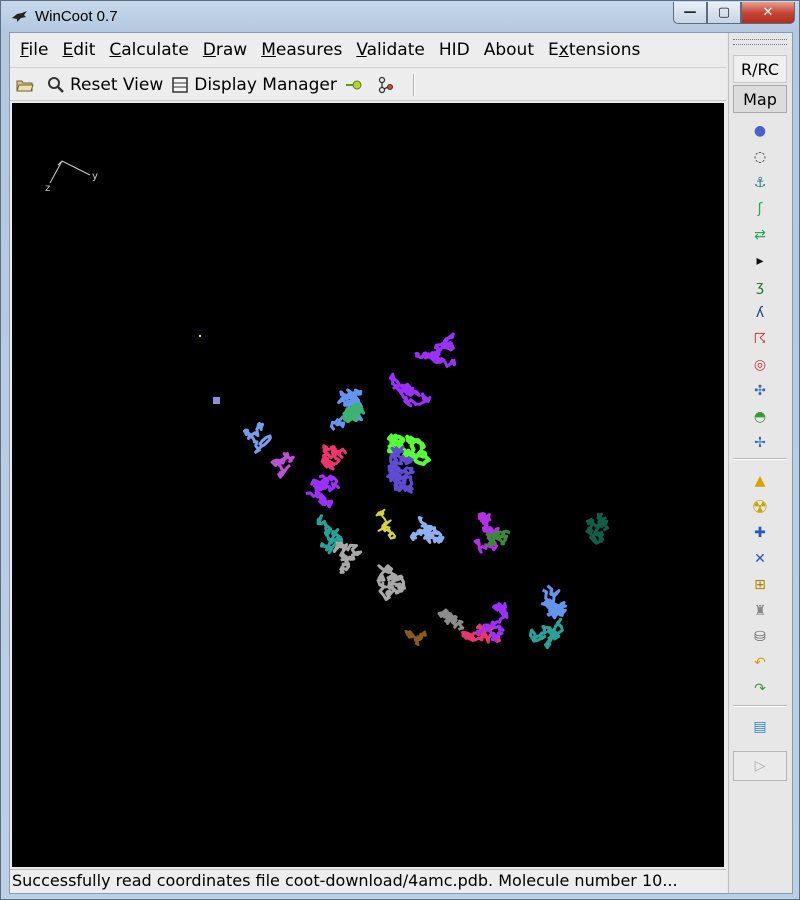  Describe the element at coordinates (760, 42) in the screenshot. I see `panel-grip` at that location.